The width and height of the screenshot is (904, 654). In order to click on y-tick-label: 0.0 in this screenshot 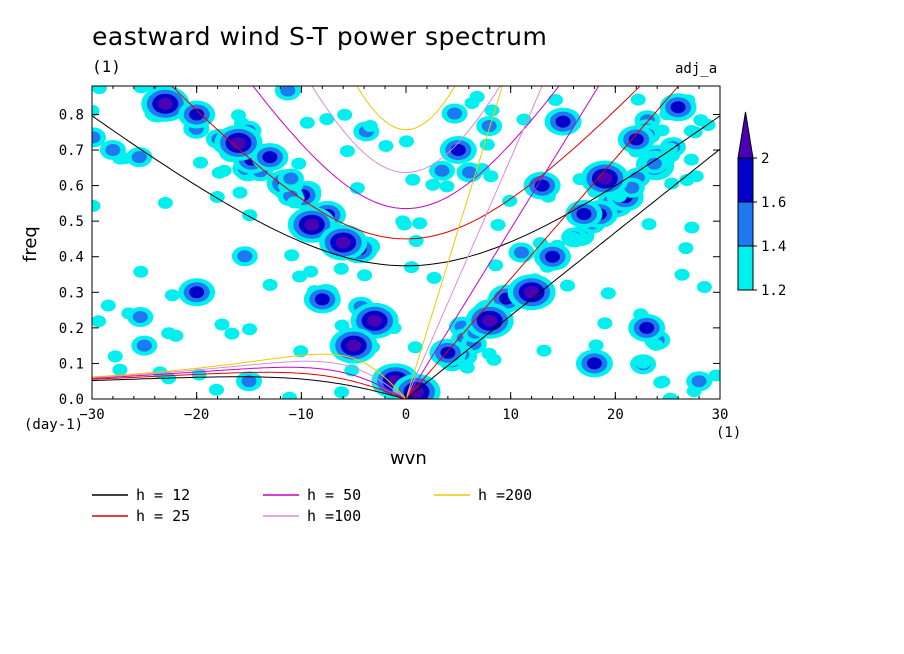, I will do `click(71, 400)`.